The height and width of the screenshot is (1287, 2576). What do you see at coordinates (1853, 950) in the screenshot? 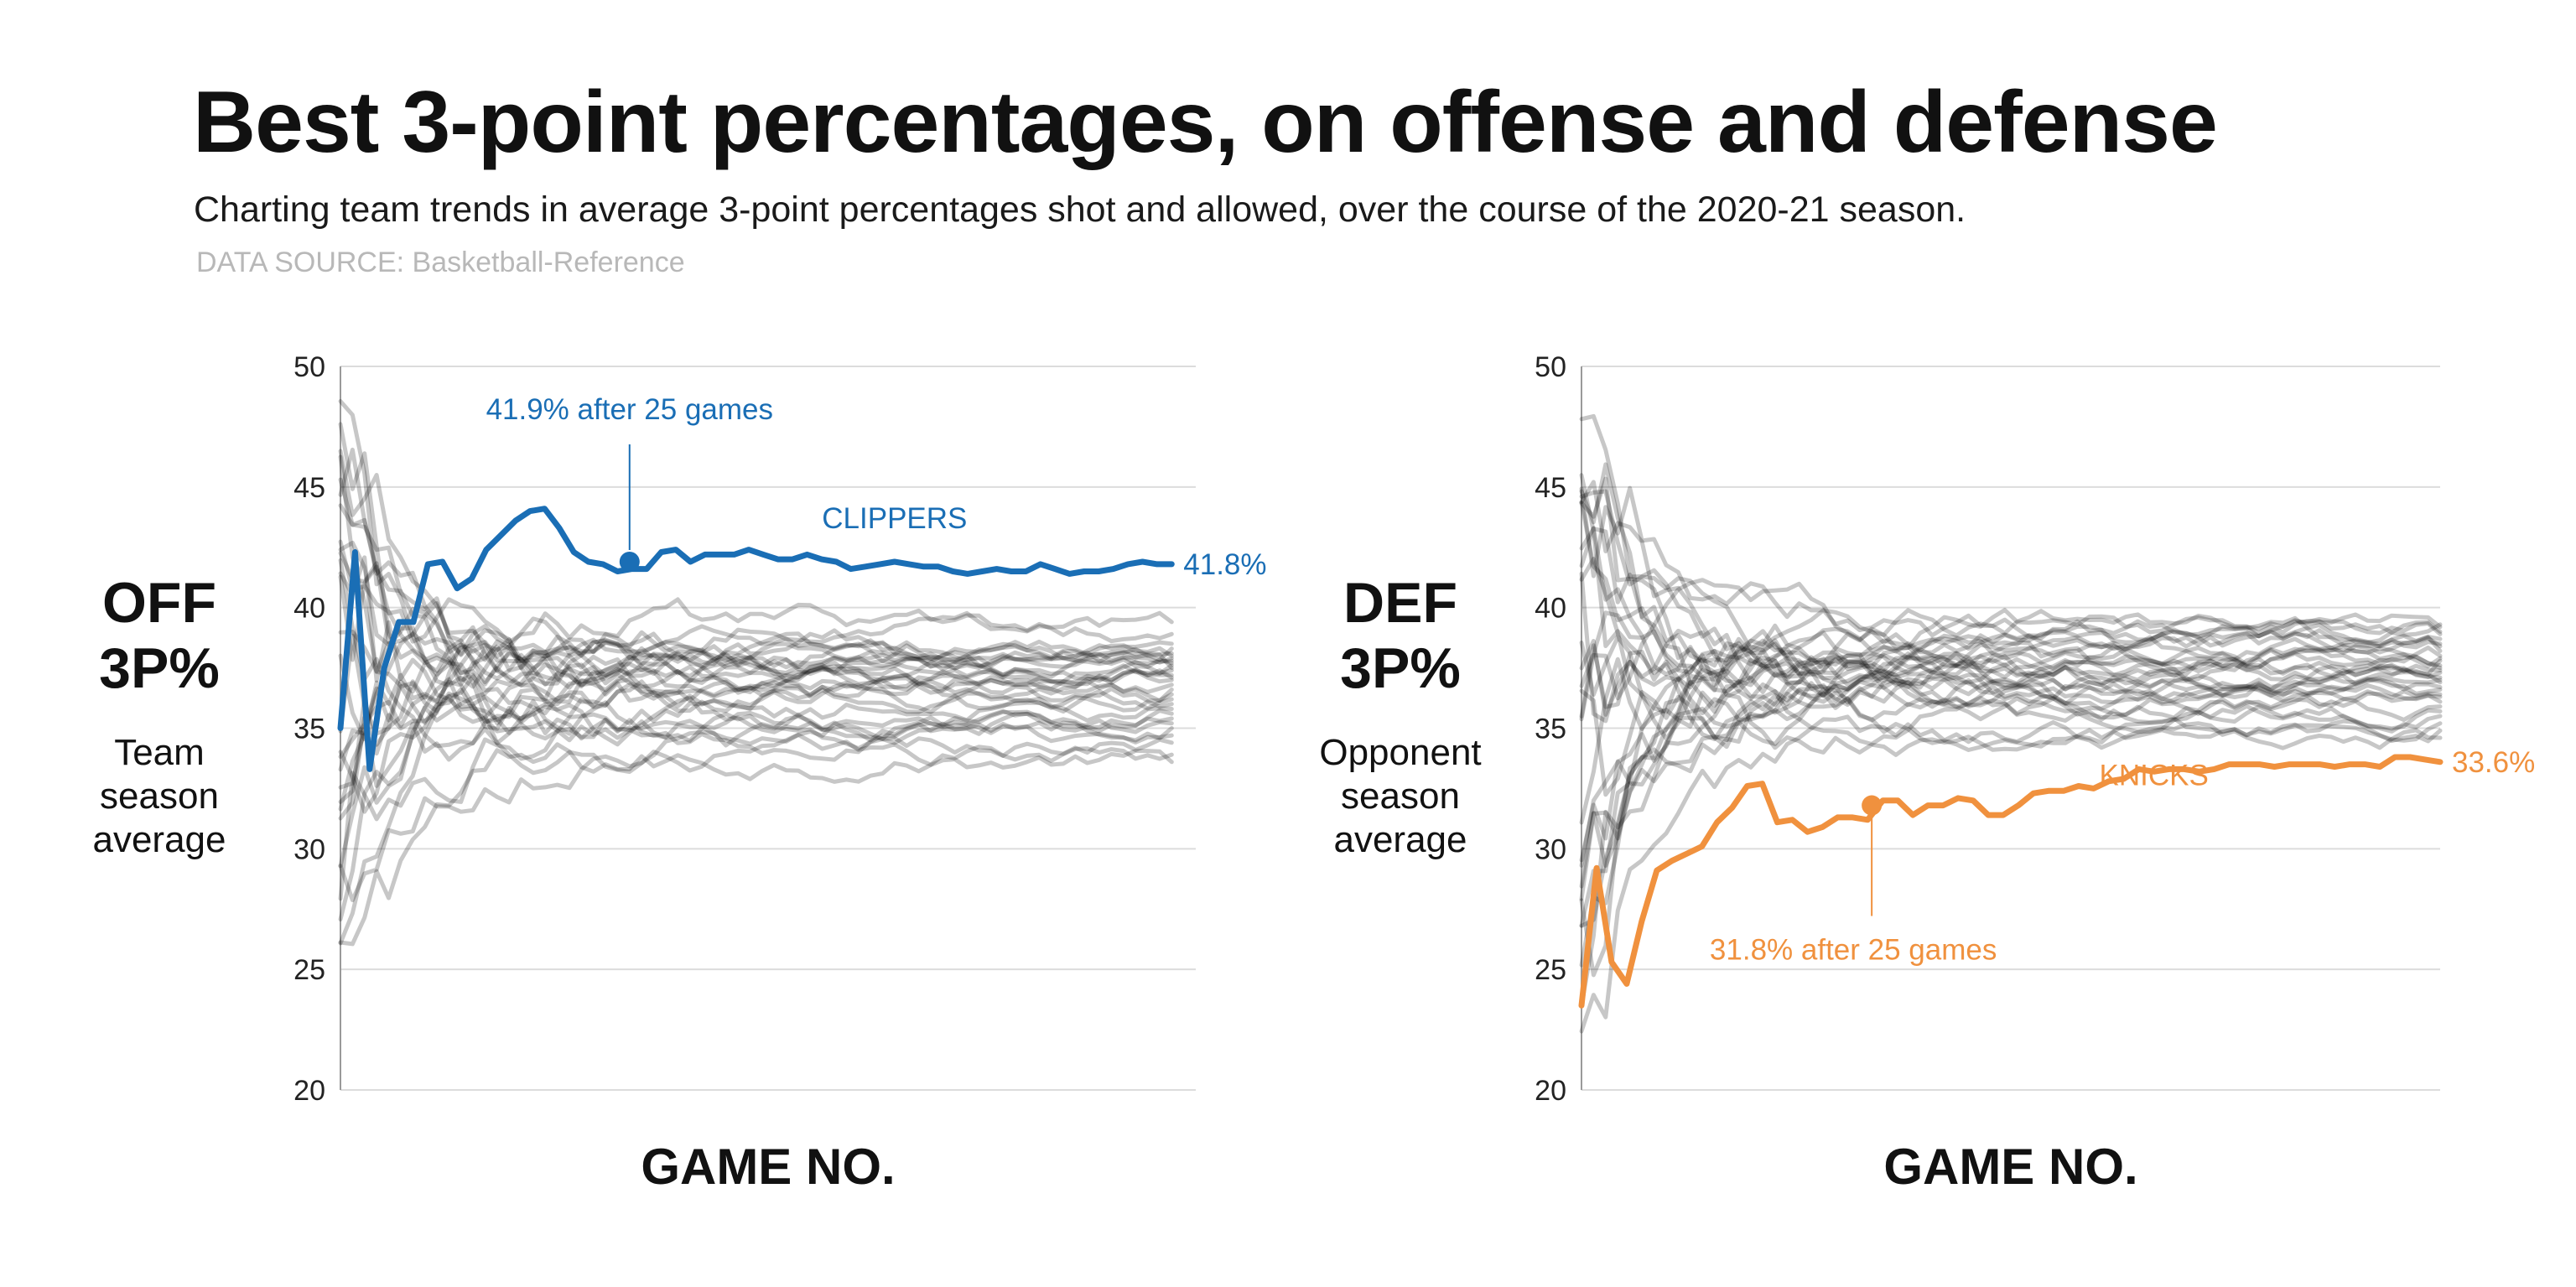
I see `annotation-label: 31.8% after 25 games` at bounding box center [1853, 950].